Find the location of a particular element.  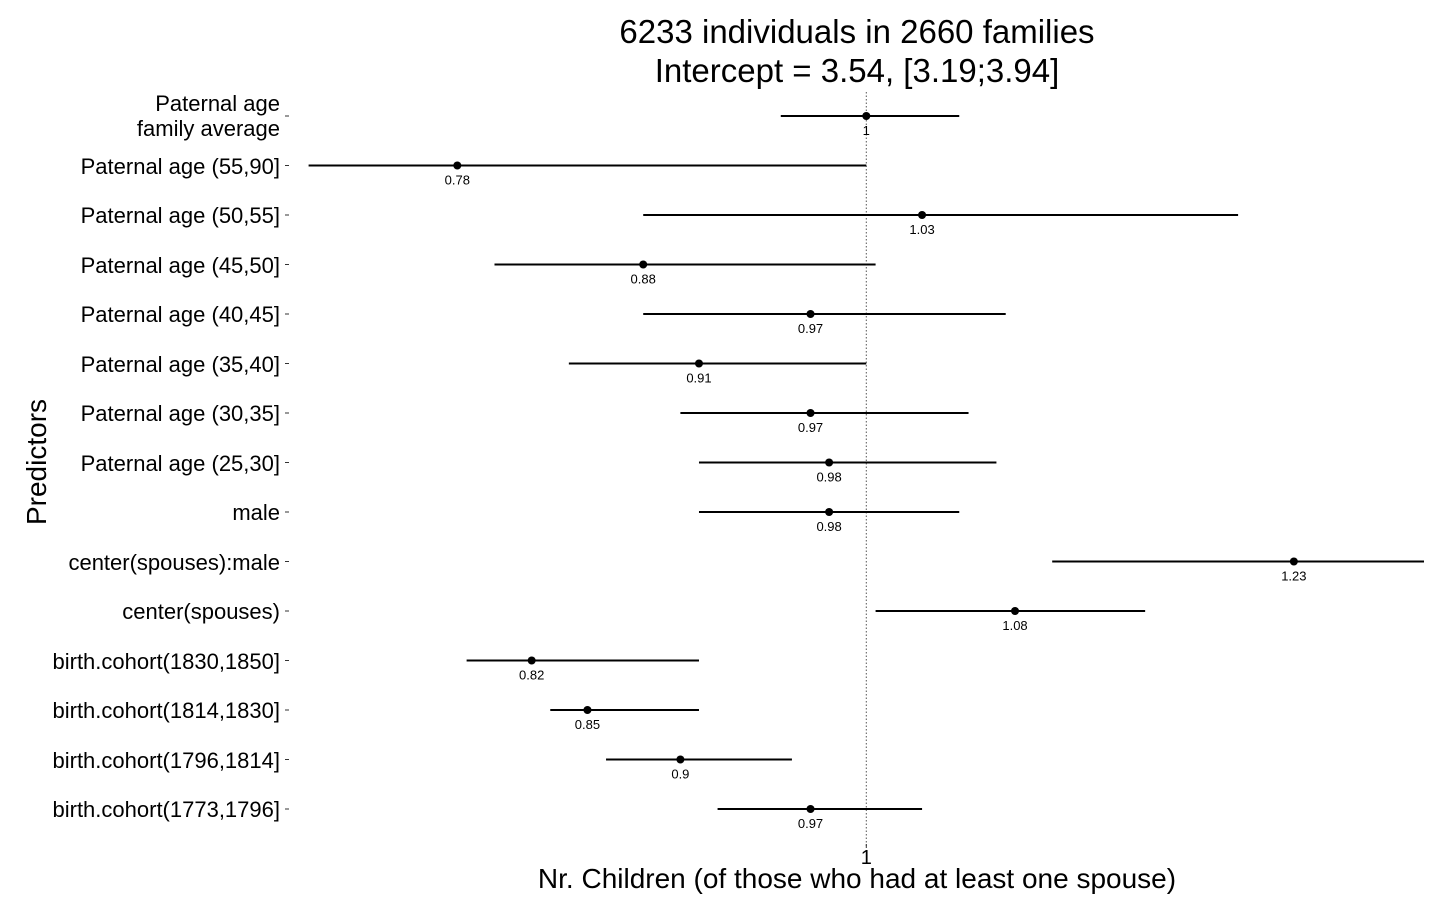

y-tick-label: center(spouses):male is located at coordinates (174, 562).